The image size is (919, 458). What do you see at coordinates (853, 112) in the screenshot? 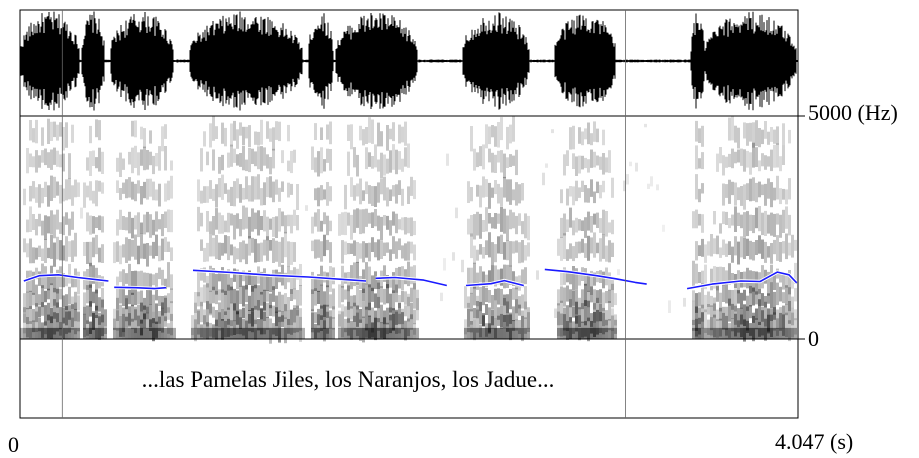
I see `frequency-max-label: 5000 (Hz)` at bounding box center [853, 112].